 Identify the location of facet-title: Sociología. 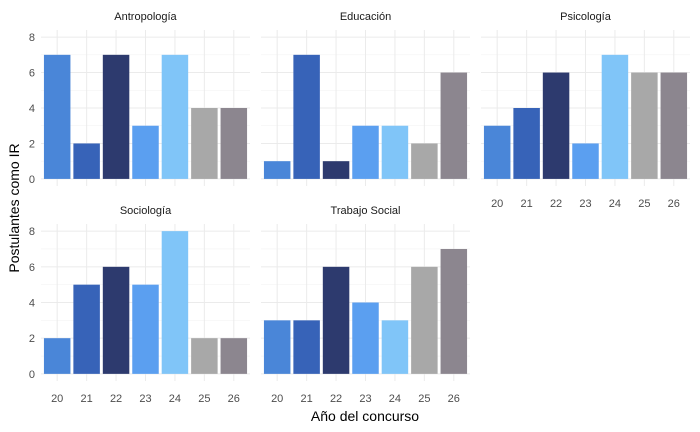
(146, 211).